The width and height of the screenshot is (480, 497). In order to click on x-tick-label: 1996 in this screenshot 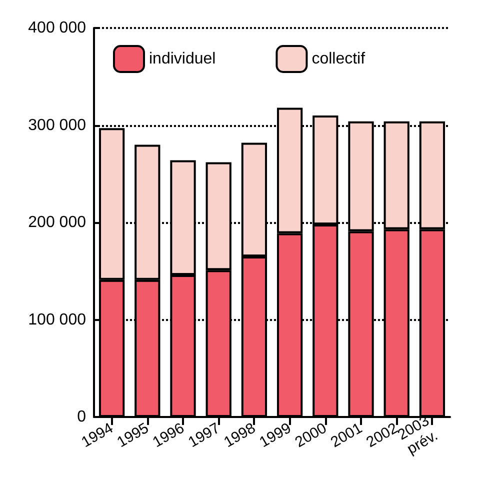, I will do `click(169, 436)`.